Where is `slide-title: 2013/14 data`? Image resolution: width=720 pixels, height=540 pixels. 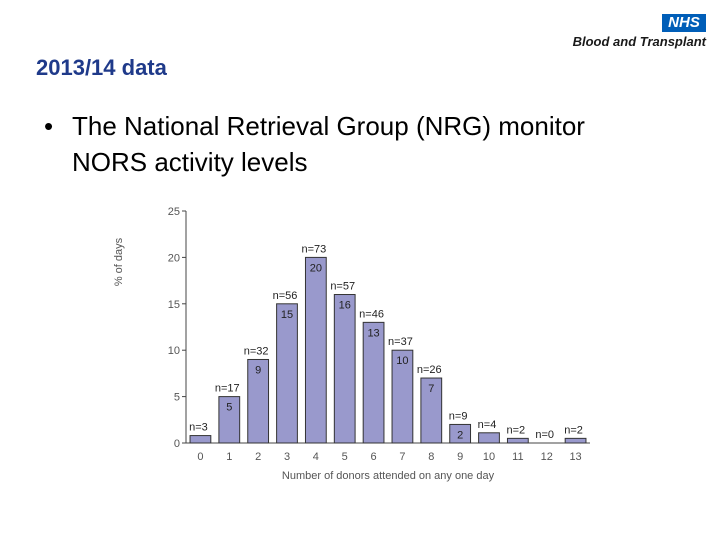 slide-title: 2013/14 data is located at coordinates (101, 67).